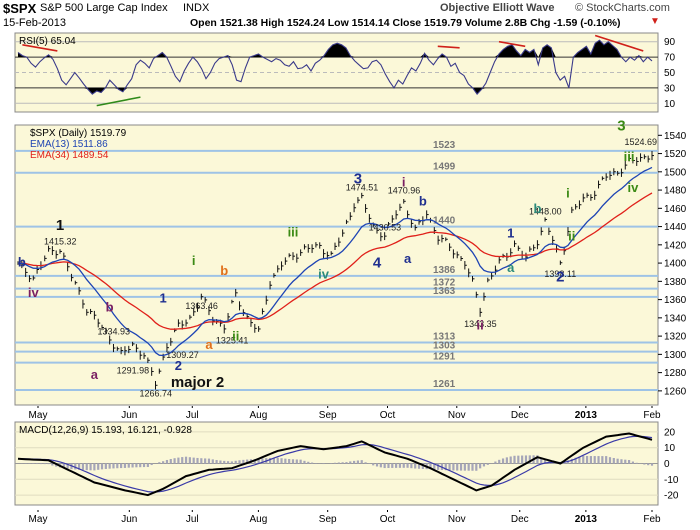  I want to click on price-annotation: 1343.35, so click(480, 324).